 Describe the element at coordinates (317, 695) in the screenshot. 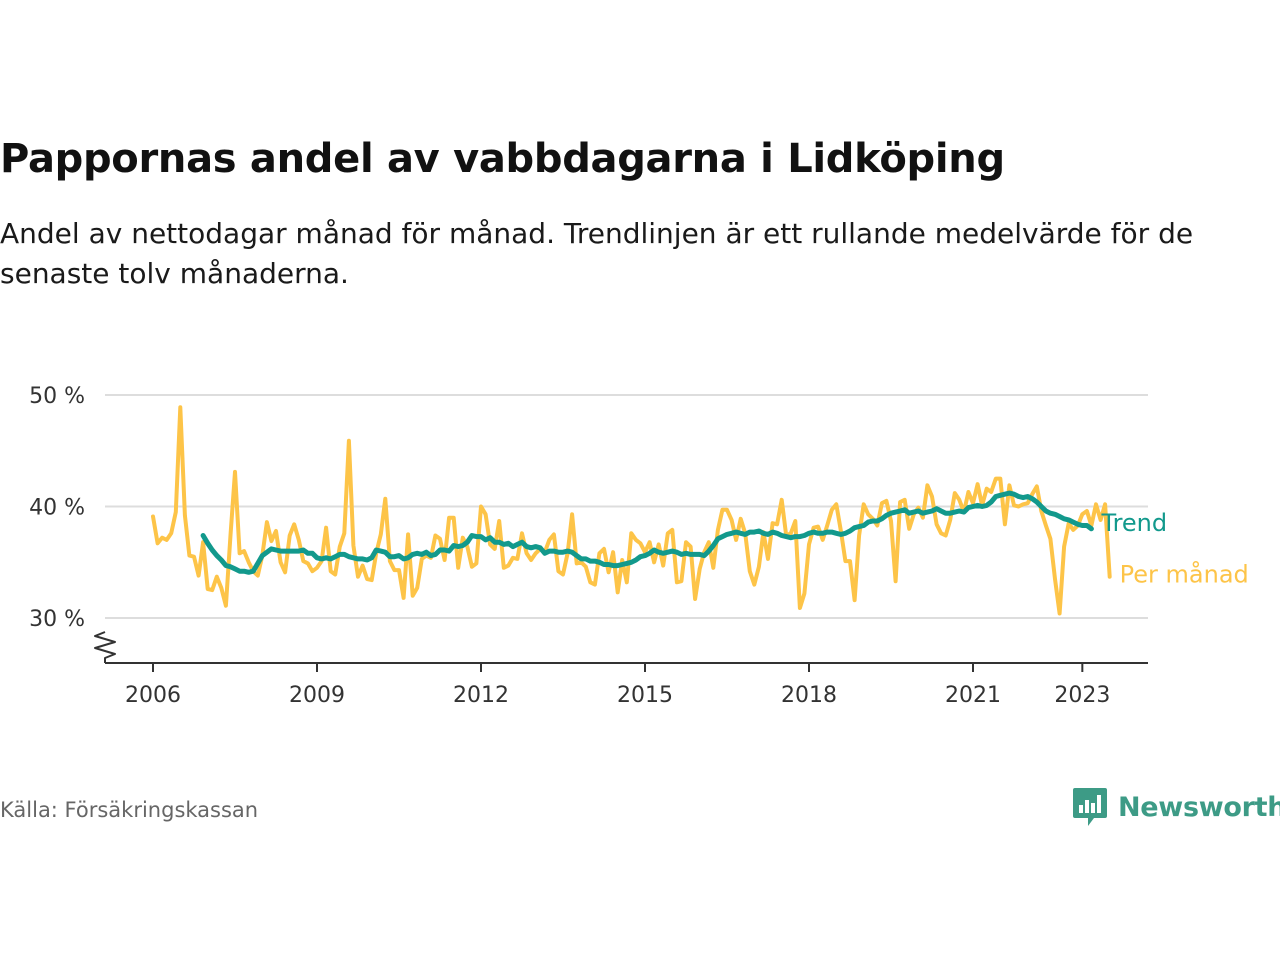

I see `x-tick-label: 2009` at that location.